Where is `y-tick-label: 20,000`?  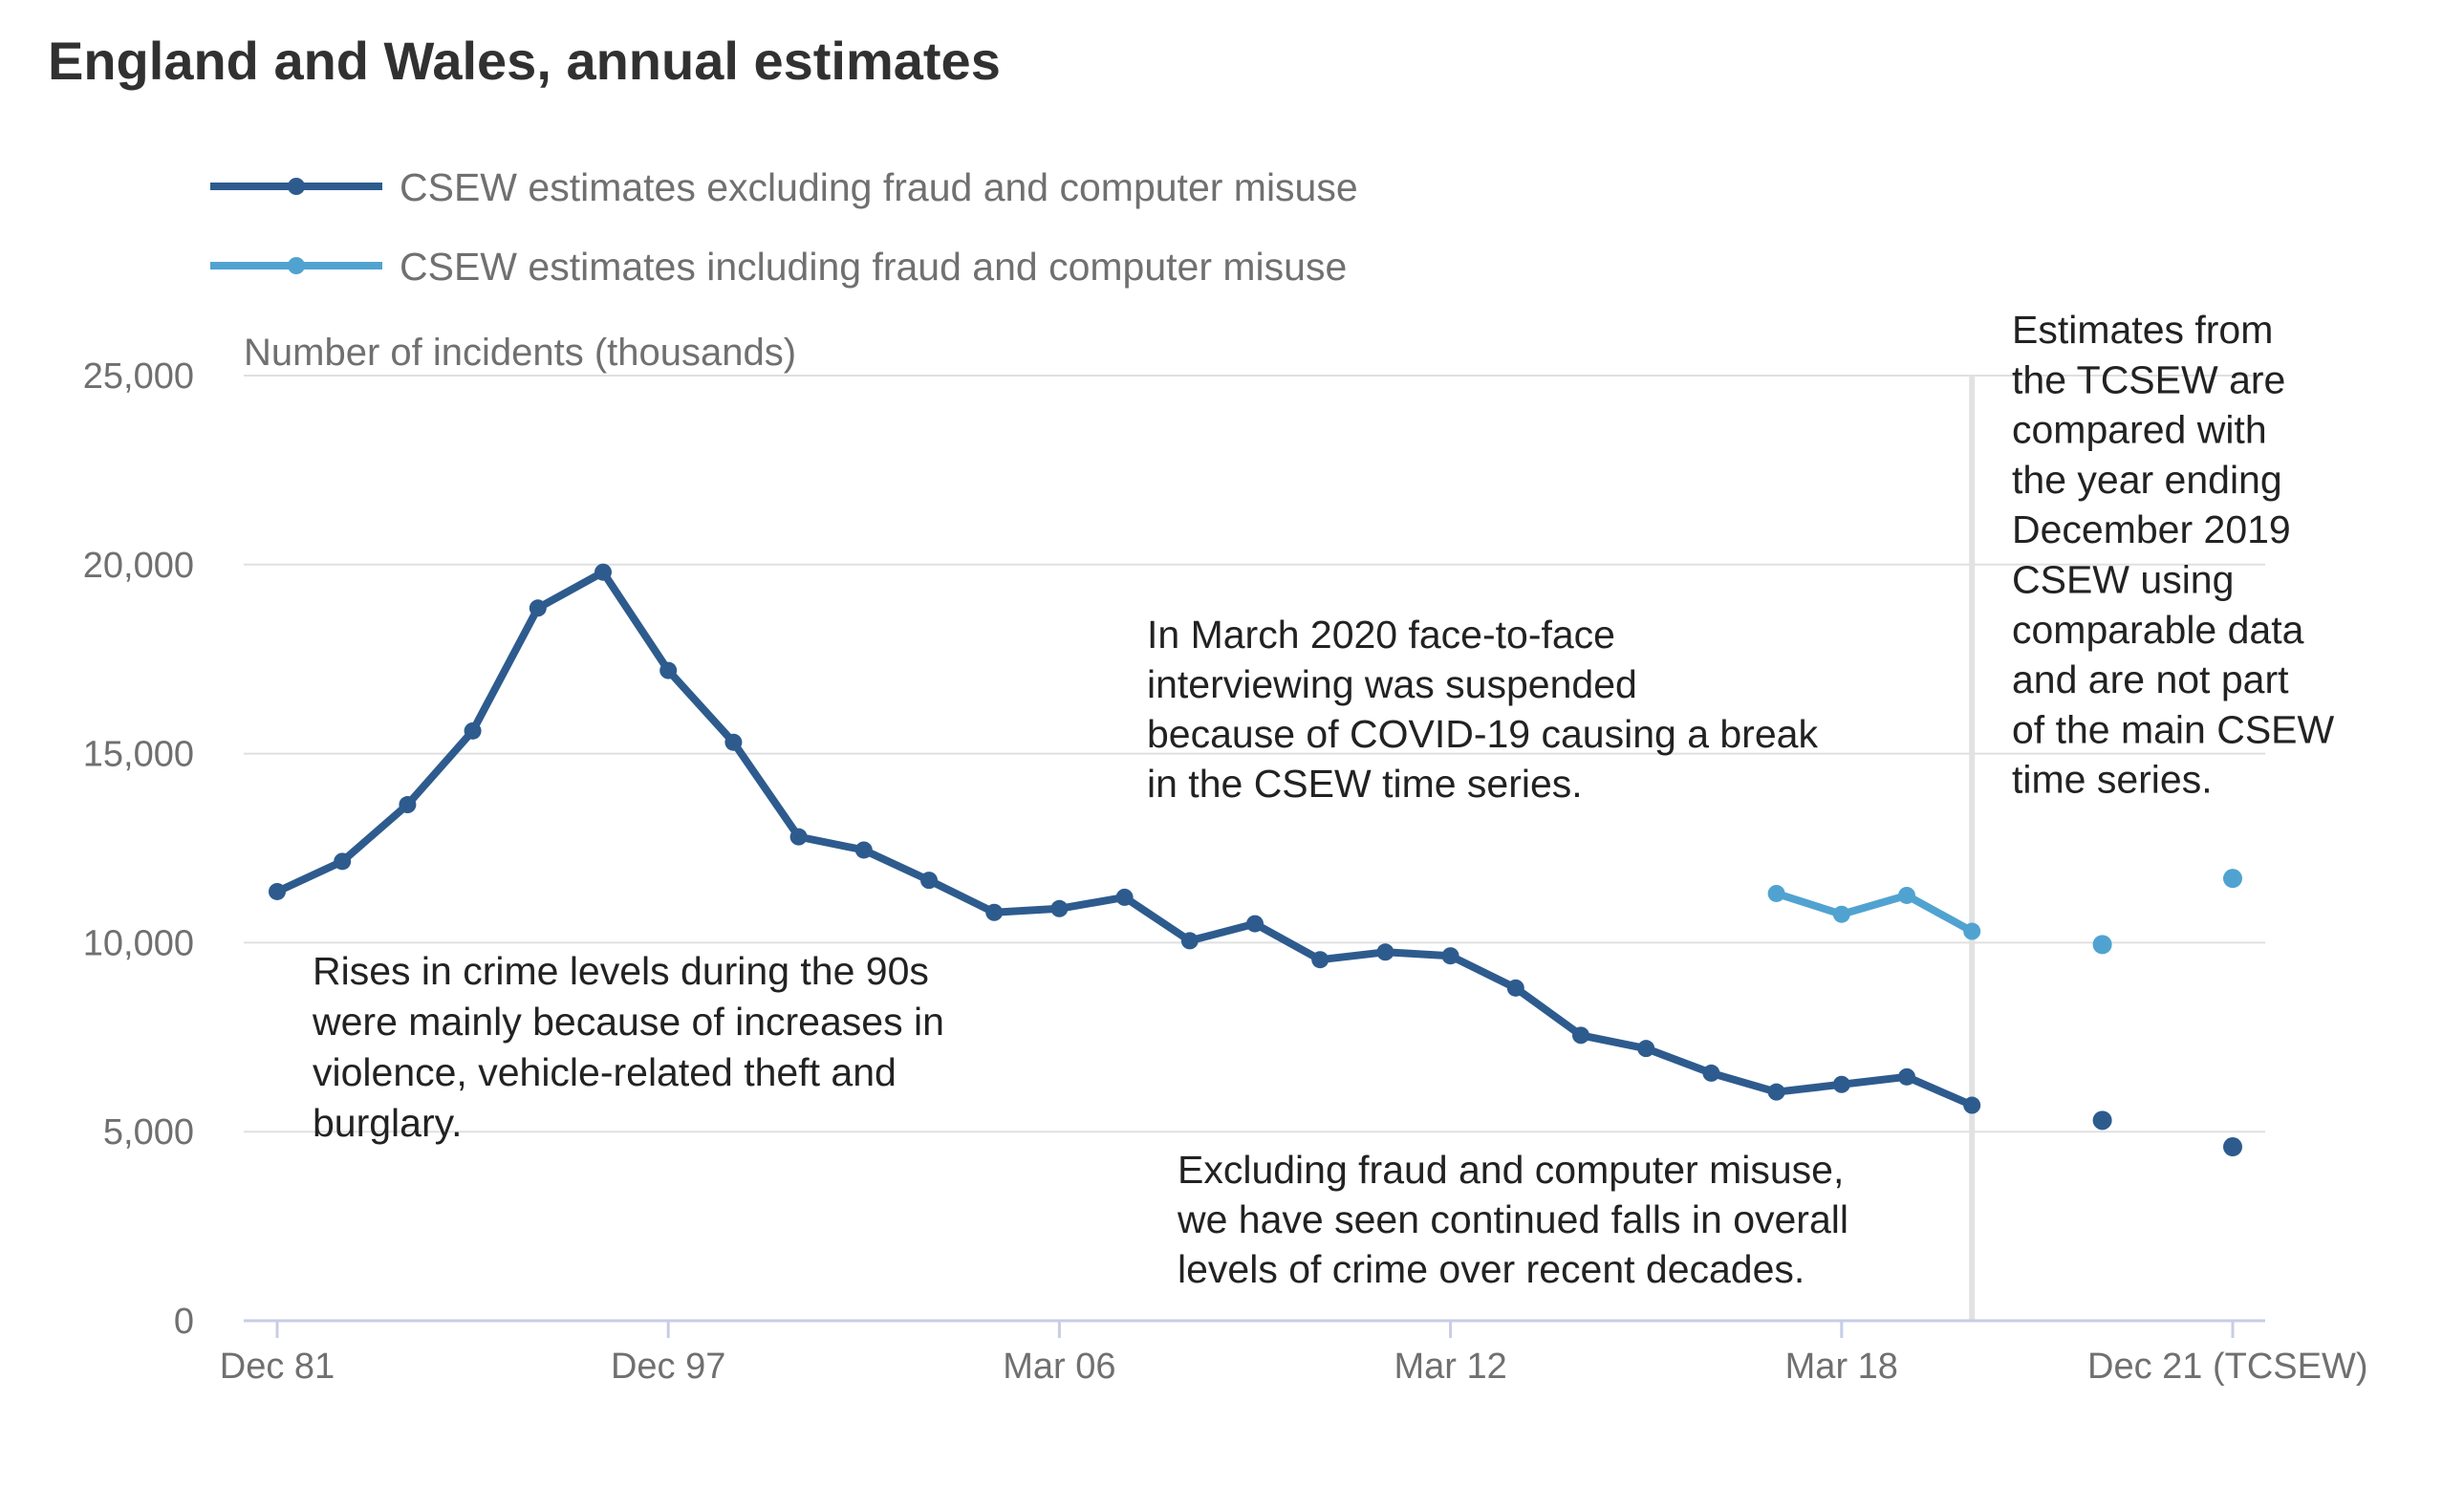
y-tick-label: 20,000 is located at coordinates (139, 566).